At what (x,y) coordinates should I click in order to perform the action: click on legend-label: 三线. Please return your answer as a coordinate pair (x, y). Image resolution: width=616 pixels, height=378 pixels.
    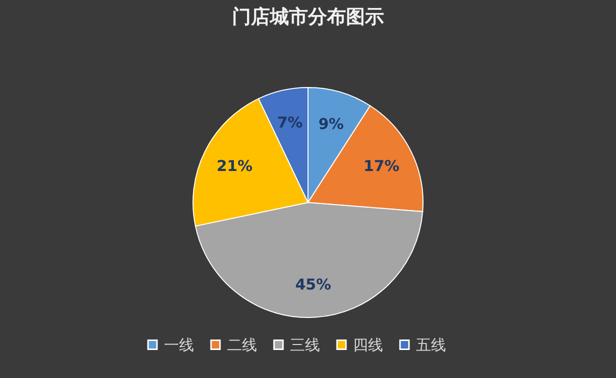
    Looking at the image, I should click on (305, 345).